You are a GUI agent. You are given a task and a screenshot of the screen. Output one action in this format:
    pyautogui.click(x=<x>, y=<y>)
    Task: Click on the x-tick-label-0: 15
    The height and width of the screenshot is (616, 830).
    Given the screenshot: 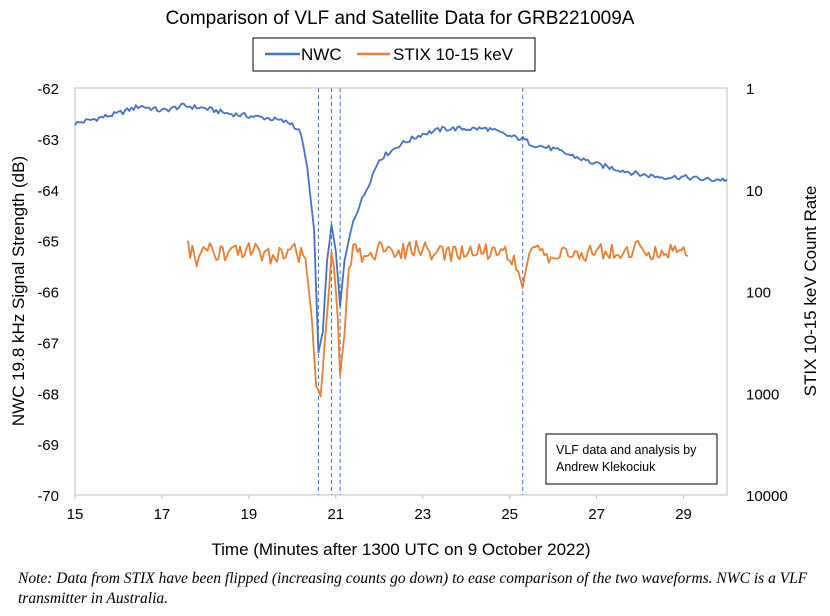 What is the action you would take?
    pyautogui.click(x=75, y=514)
    